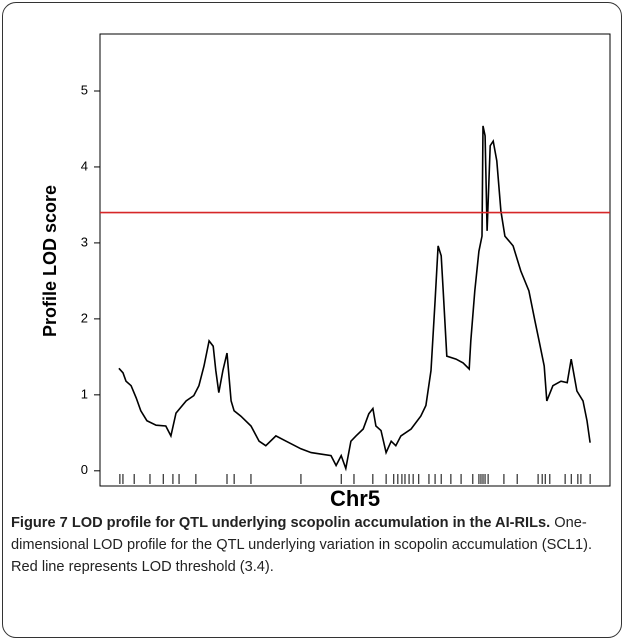  What do you see at coordinates (84, 89) in the screenshot?
I see `y-tick-label: 5` at bounding box center [84, 89].